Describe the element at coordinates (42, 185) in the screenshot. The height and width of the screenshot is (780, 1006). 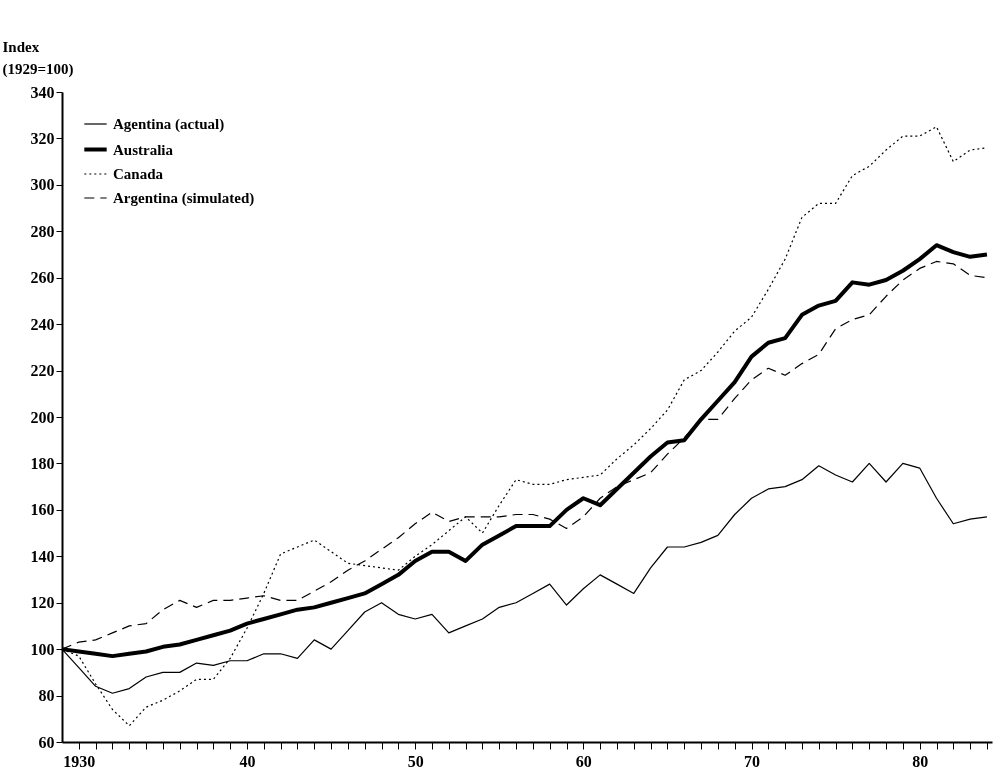
I see `y-tick-label: 300` at that location.